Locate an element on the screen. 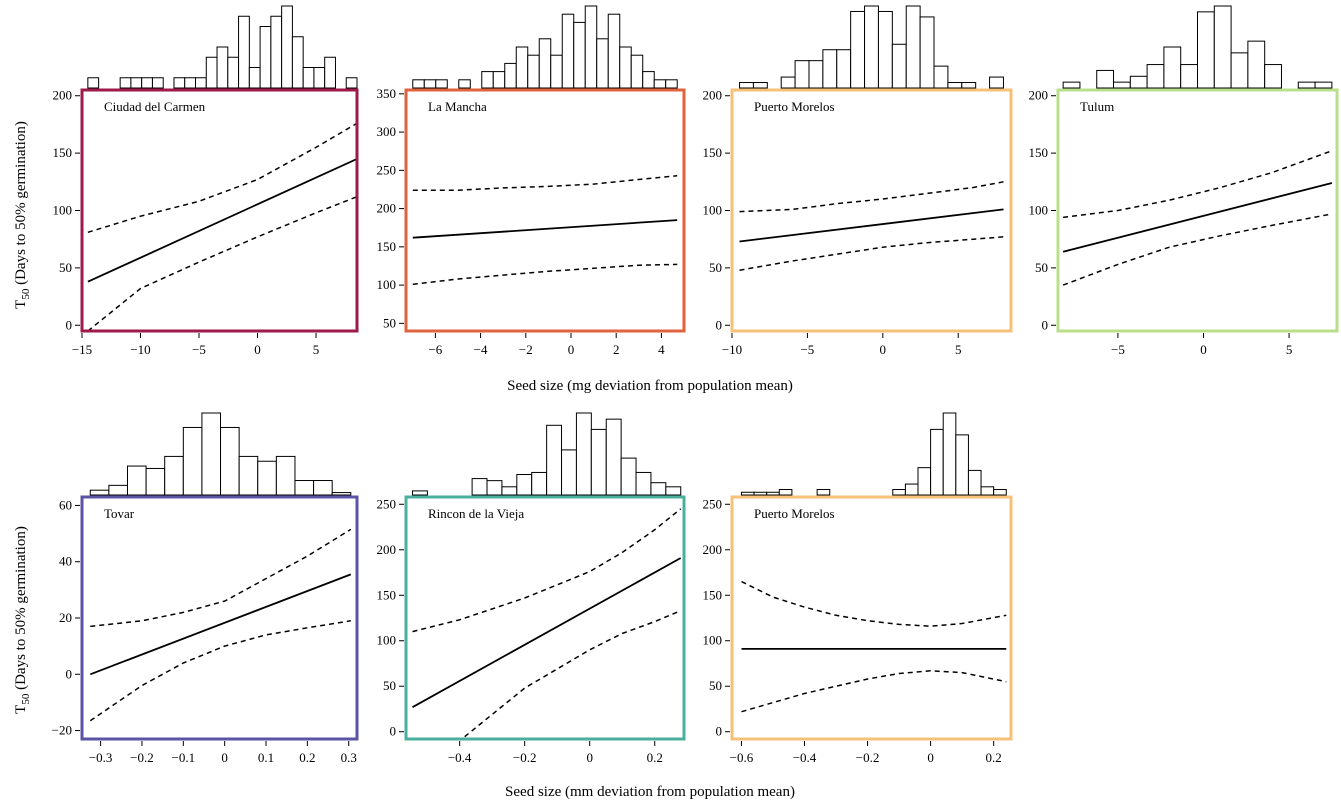  panel-2-frame is located at coordinates (545, 210).